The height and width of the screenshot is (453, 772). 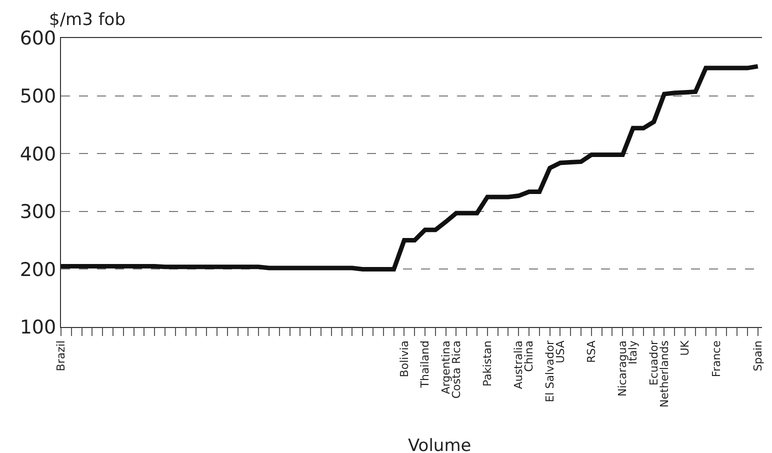 I want to click on x-tick-label: France, so click(x=716, y=359).